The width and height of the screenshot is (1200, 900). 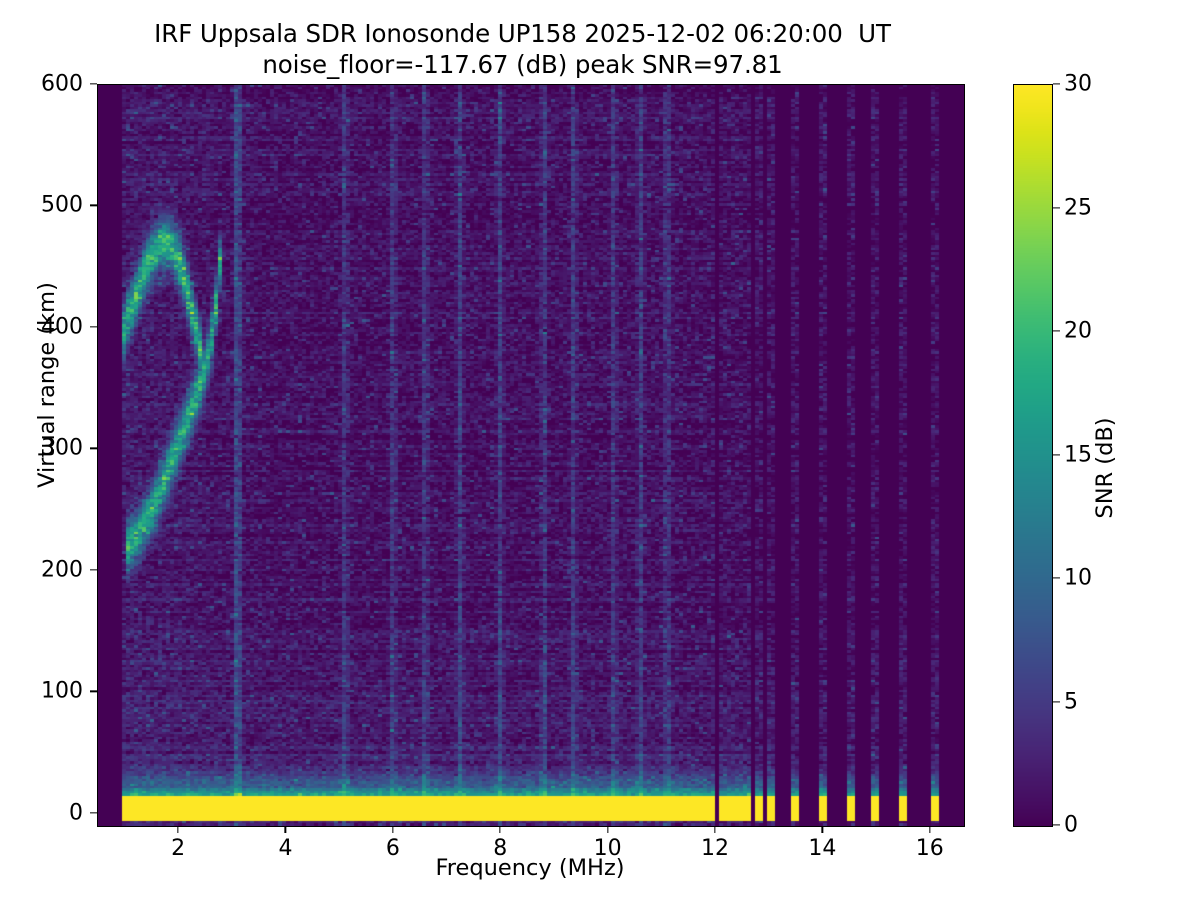 What do you see at coordinates (392, 848) in the screenshot?
I see `x-tick-label: 6` at bounding box center [392, 848].